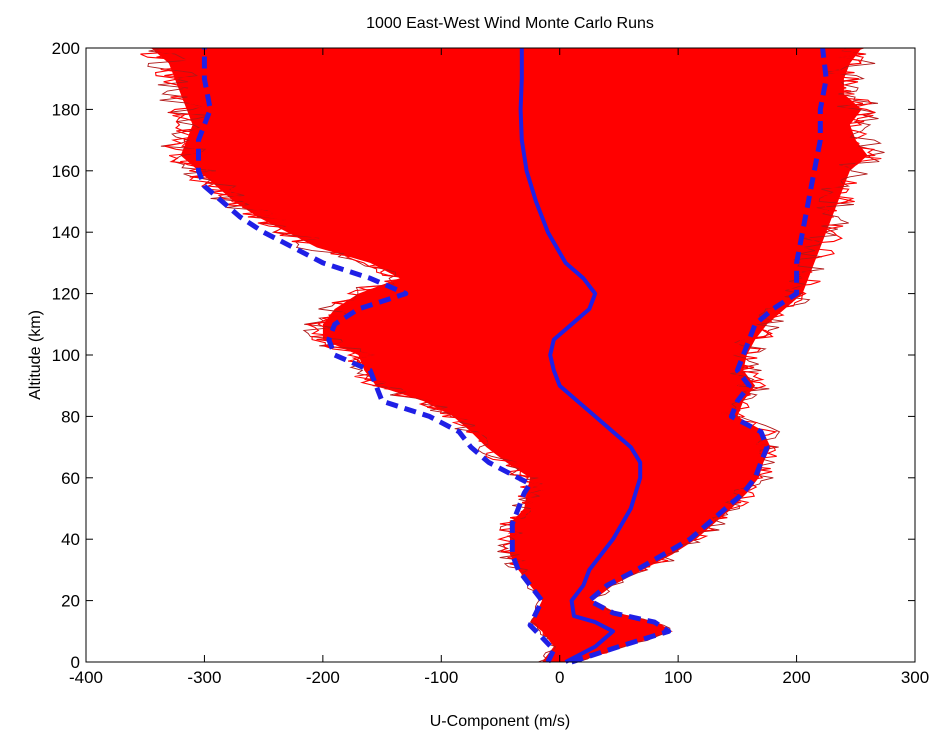 The height and width of the screenshot is (736, 940). What do you see at coordinates (70, 416) in the screenshot?
I see `y-tick-label: 80` at bounding box center [70, 416].